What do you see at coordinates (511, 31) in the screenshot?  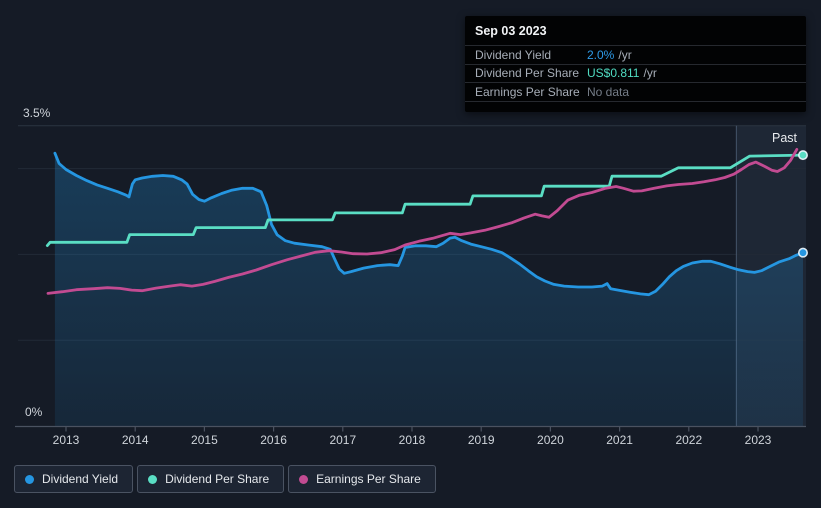 I see `tooltip-date: Sep 03 2023` at bounding box center [511, 31].